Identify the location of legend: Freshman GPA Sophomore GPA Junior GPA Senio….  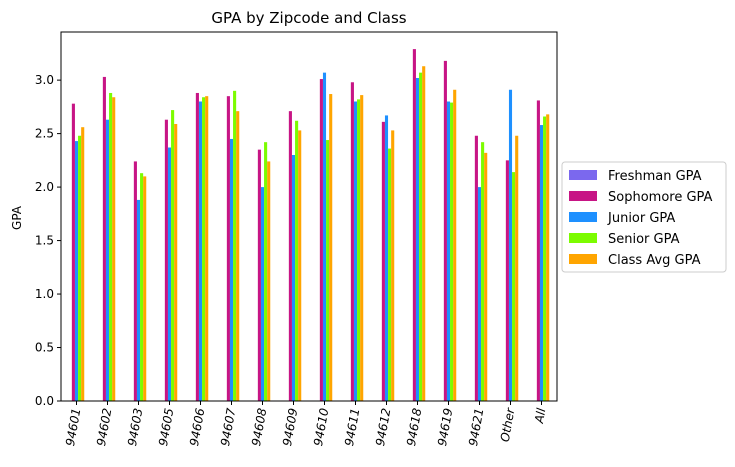
(644, 217).